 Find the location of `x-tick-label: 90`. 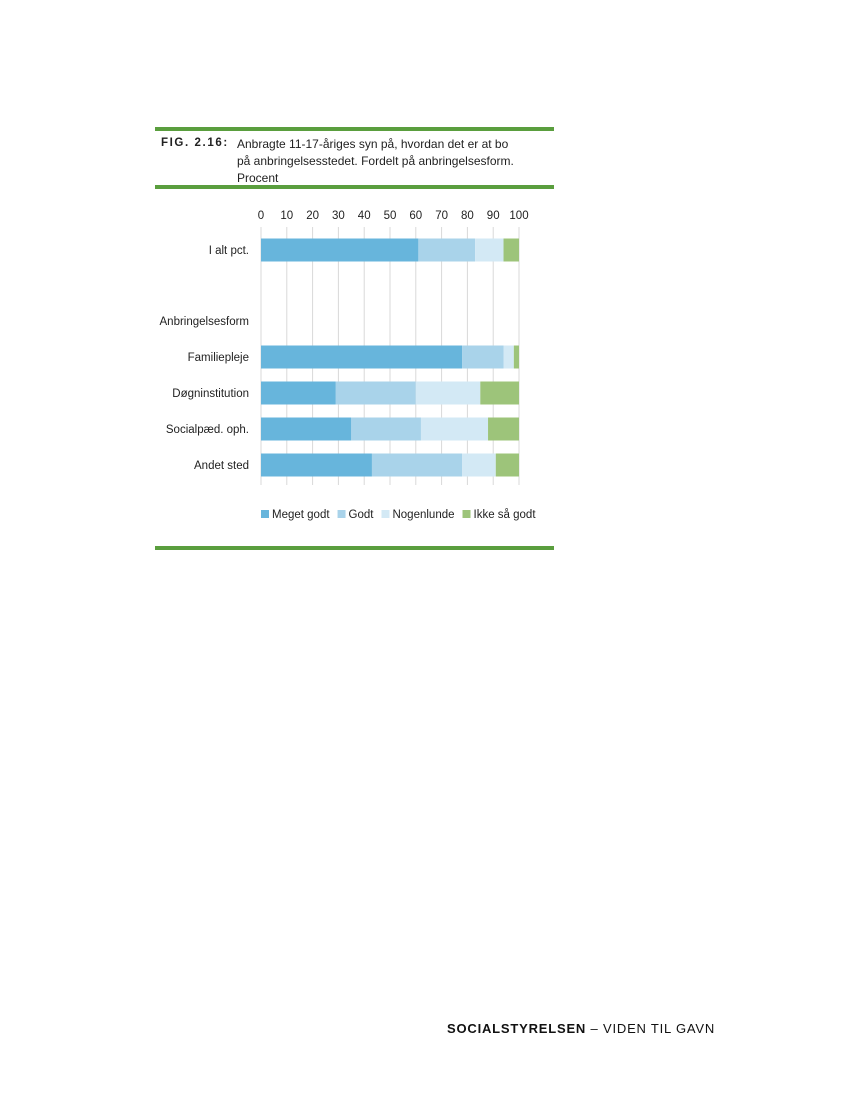

x-tick-label: 90 is located at coordinates (493, 216).